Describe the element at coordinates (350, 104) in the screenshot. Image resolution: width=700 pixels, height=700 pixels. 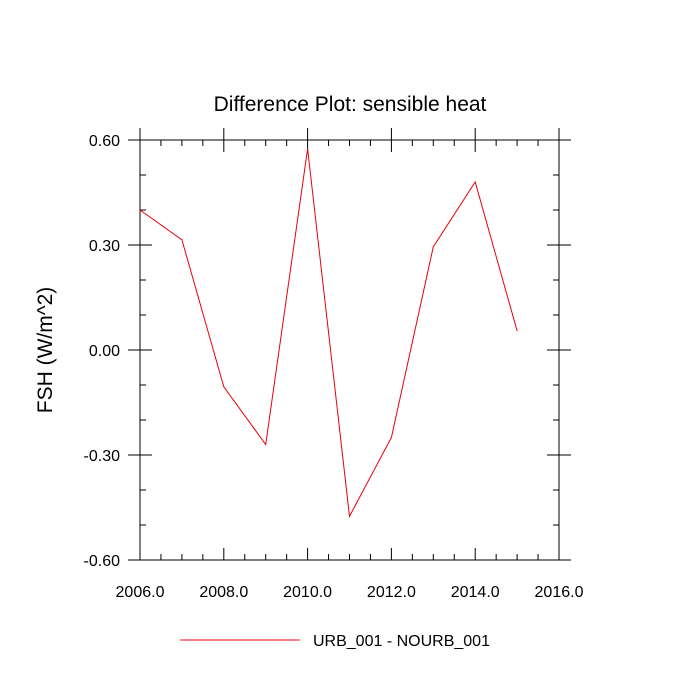
I see `chart-title: Difference Plot: sensible heat` at that location.